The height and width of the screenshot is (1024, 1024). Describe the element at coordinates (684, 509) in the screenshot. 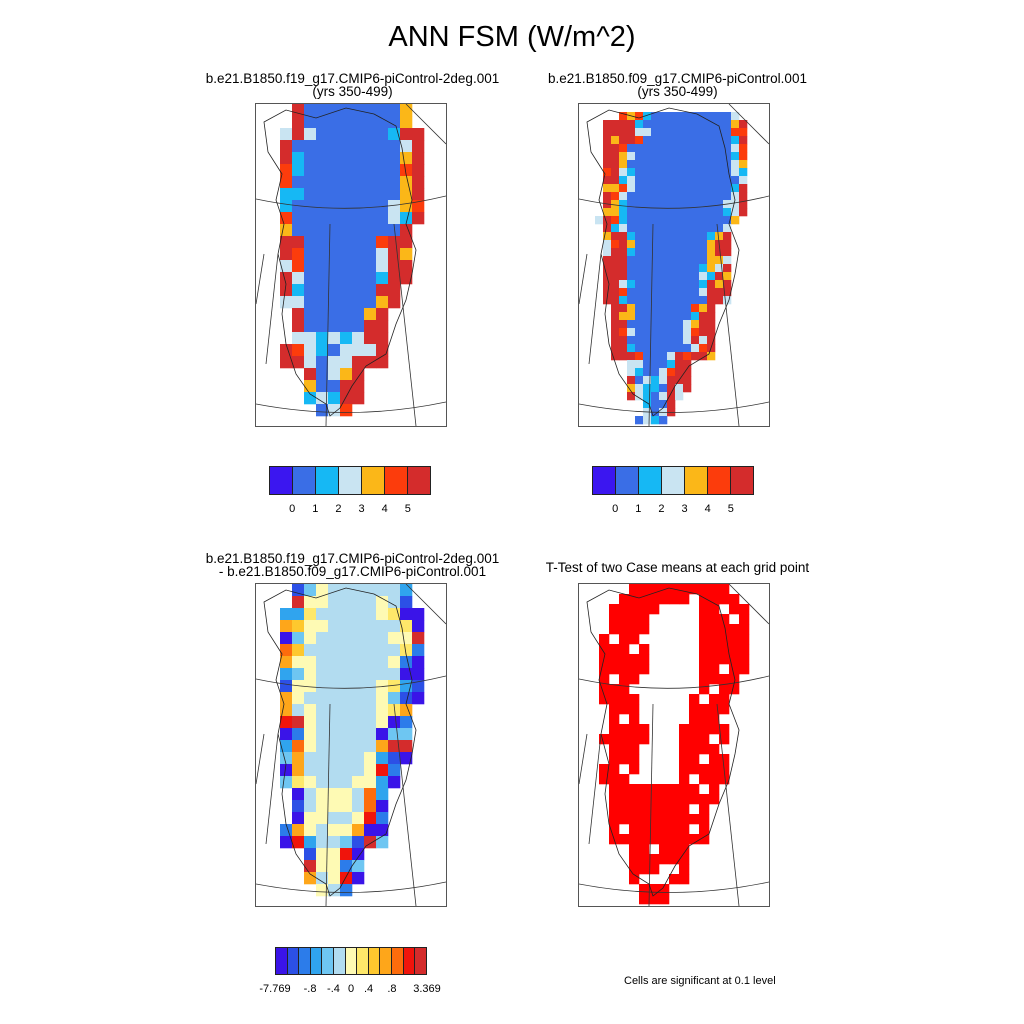

I see `colorbar-case2-tick-label: 3` at that location.